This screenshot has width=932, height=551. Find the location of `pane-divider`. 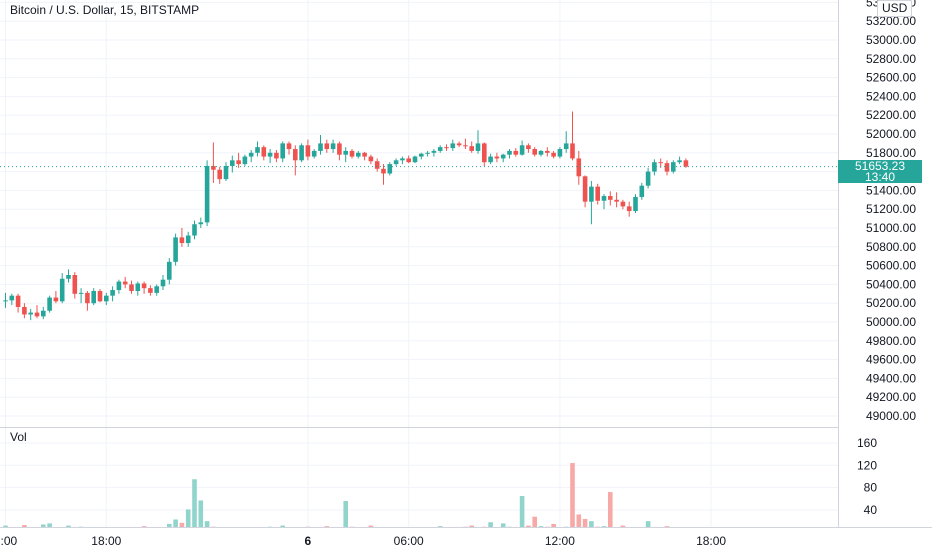

pane-divider is located at coordinates (419, 427).